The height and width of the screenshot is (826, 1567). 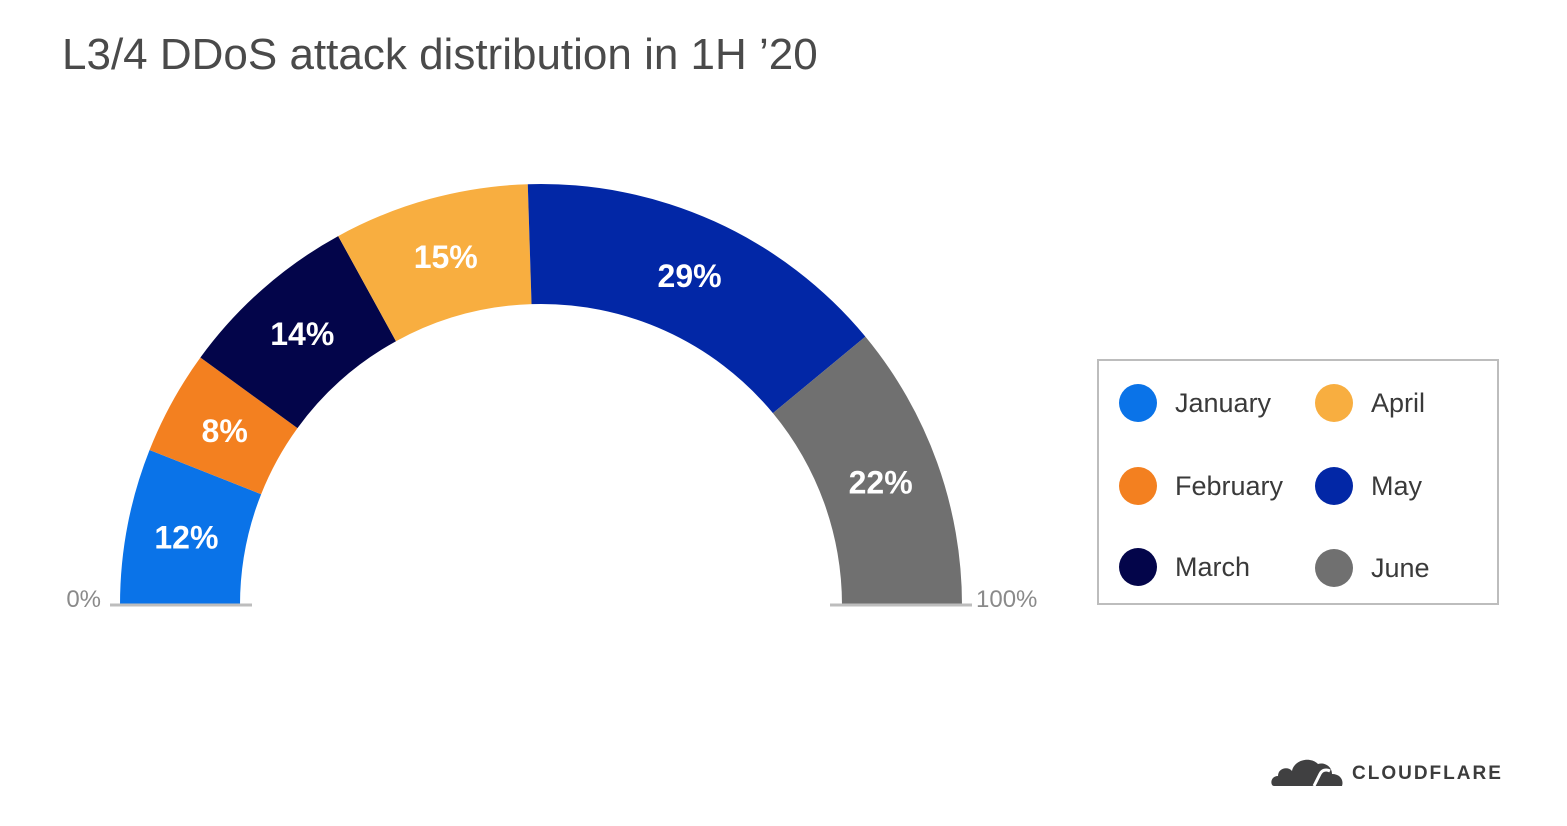 What do you see at coordinates (1398, 402) in the screenshot?
I see `legend-label: April` at bounding box center [1398, 402].